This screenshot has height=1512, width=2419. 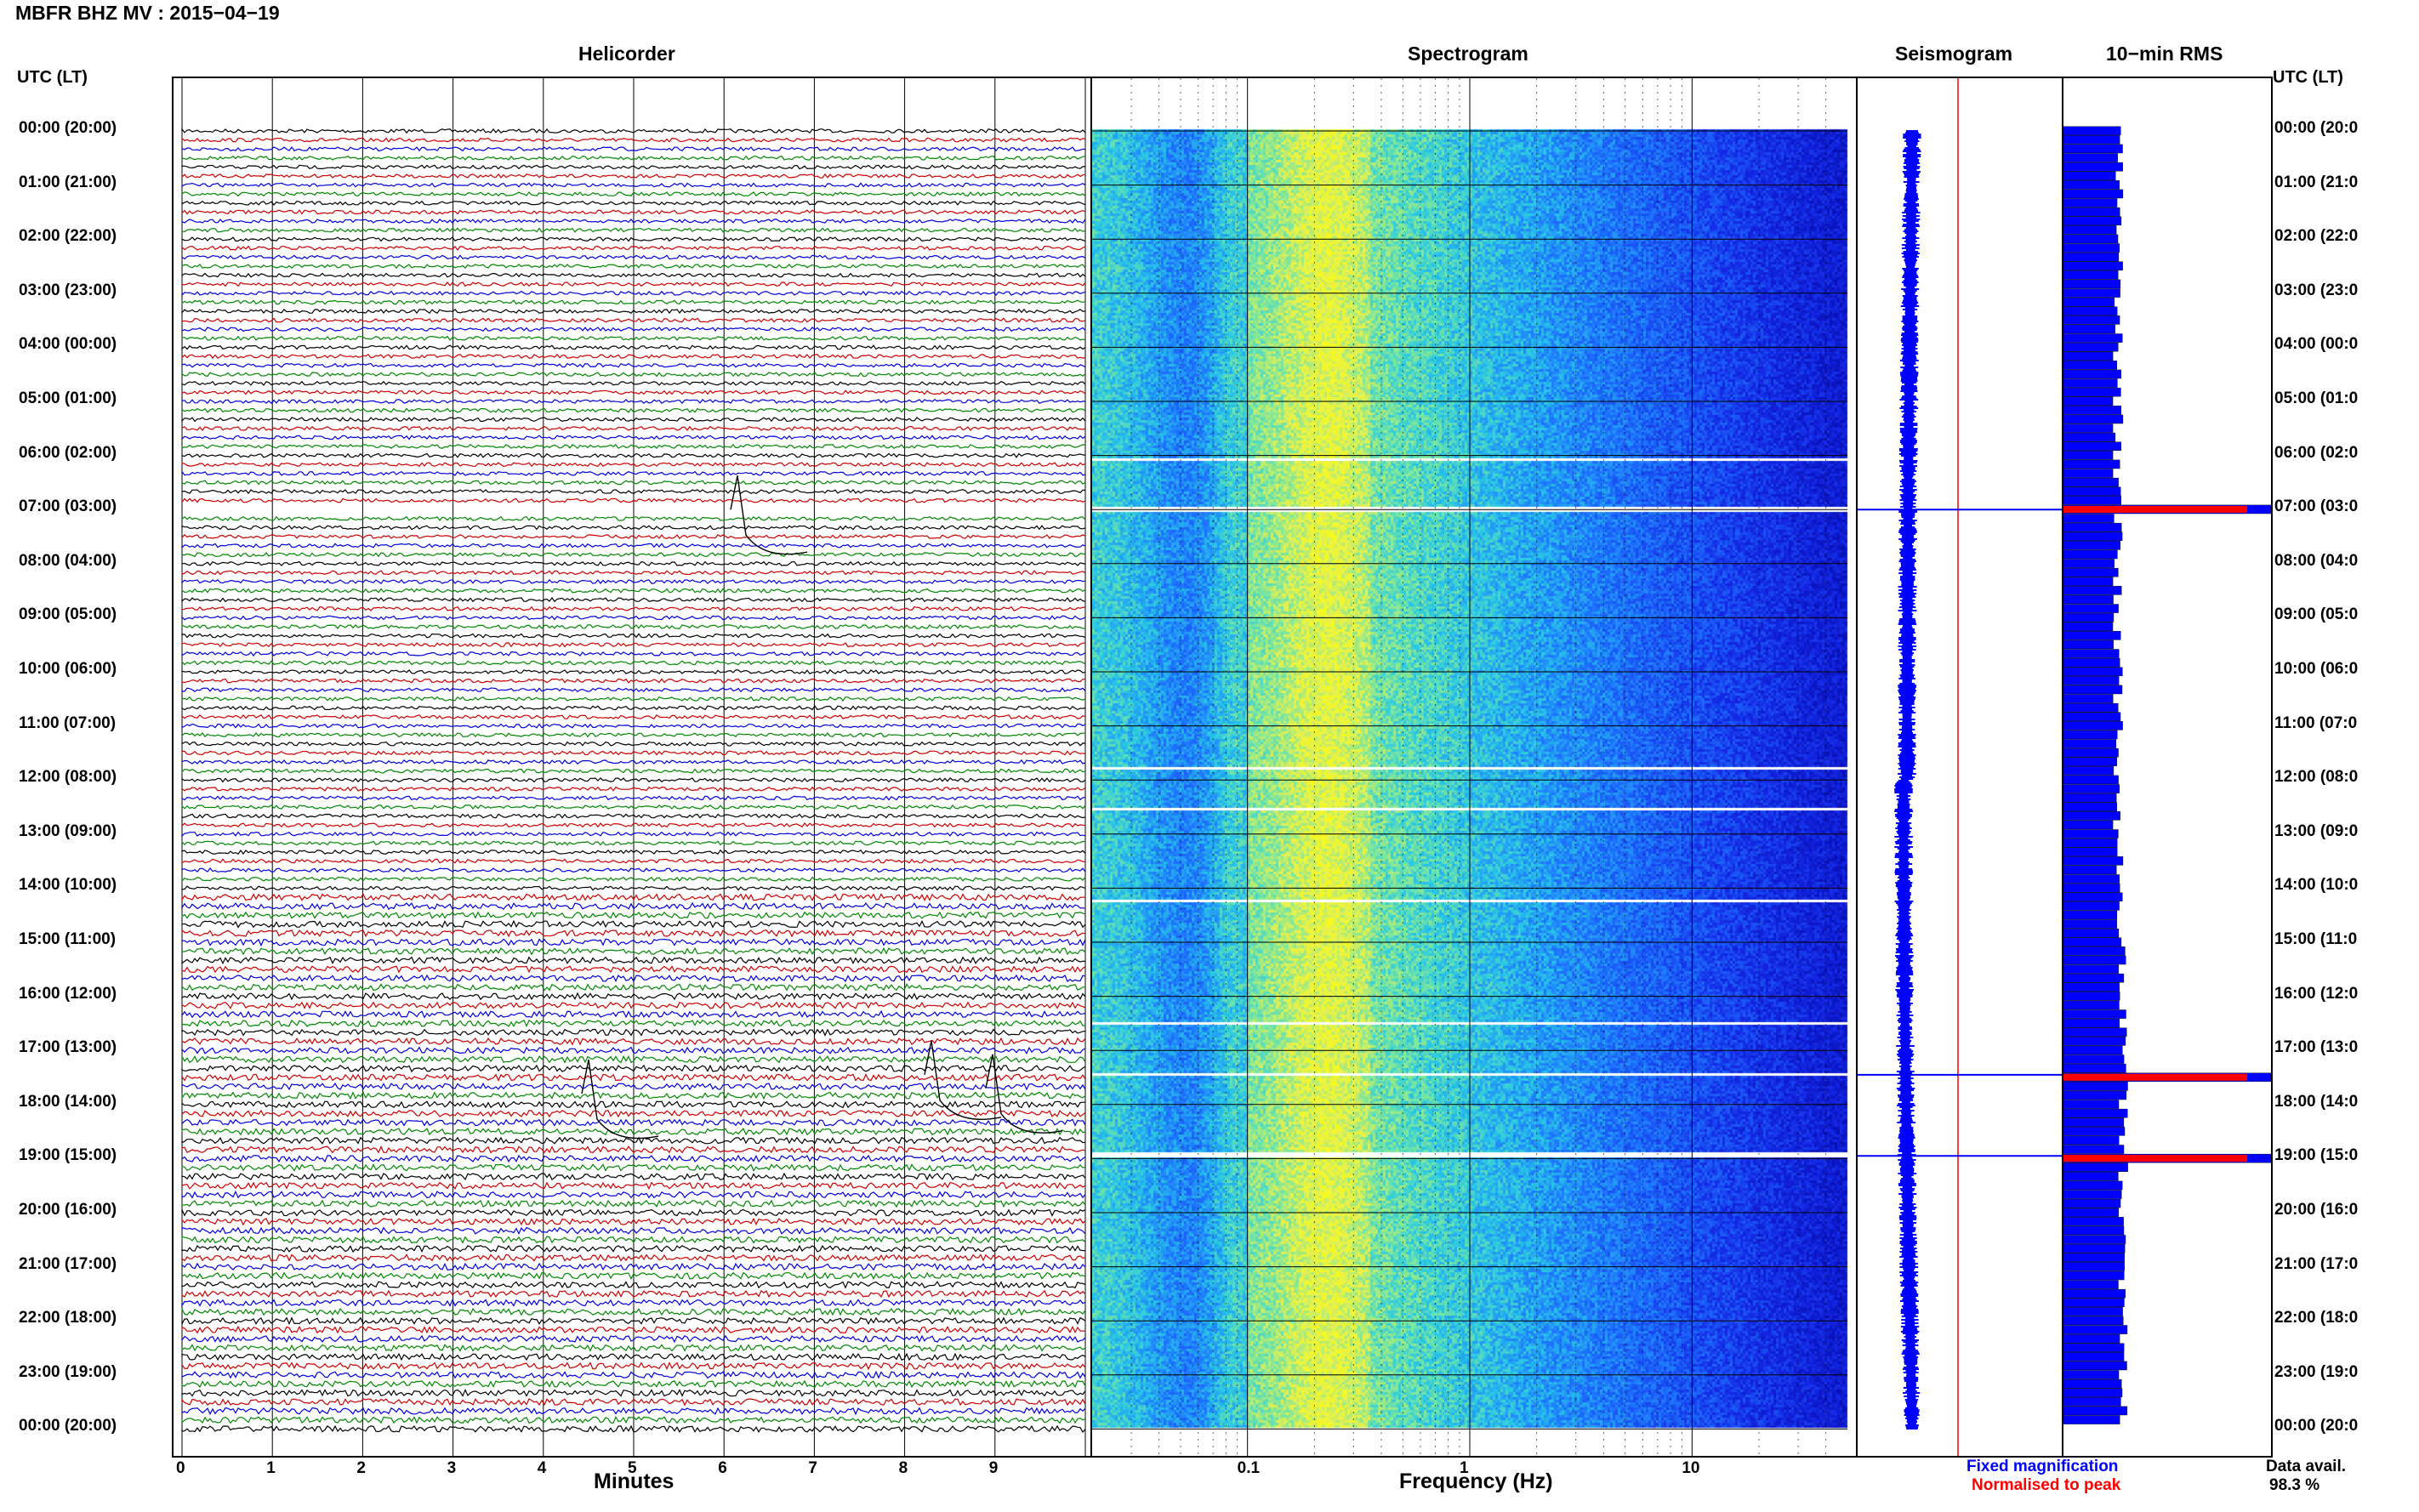 I want to click on right-time-label: 07:00 (03:0, so click(x=2316, y=506).